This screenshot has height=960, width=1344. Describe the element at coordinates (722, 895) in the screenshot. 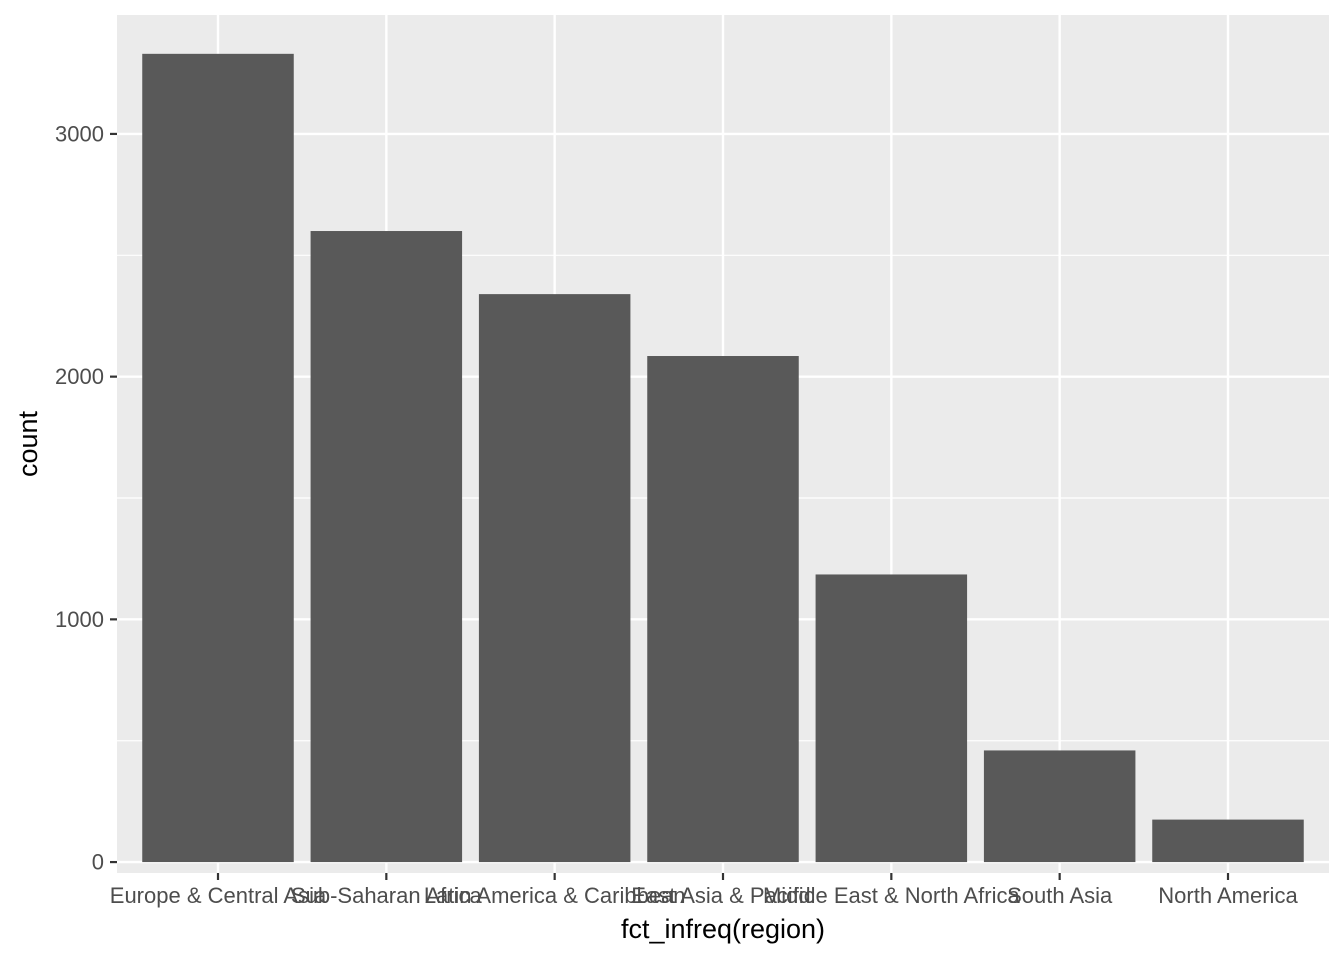

I see `x-tick-label: East Asia & Pacific` at that location.